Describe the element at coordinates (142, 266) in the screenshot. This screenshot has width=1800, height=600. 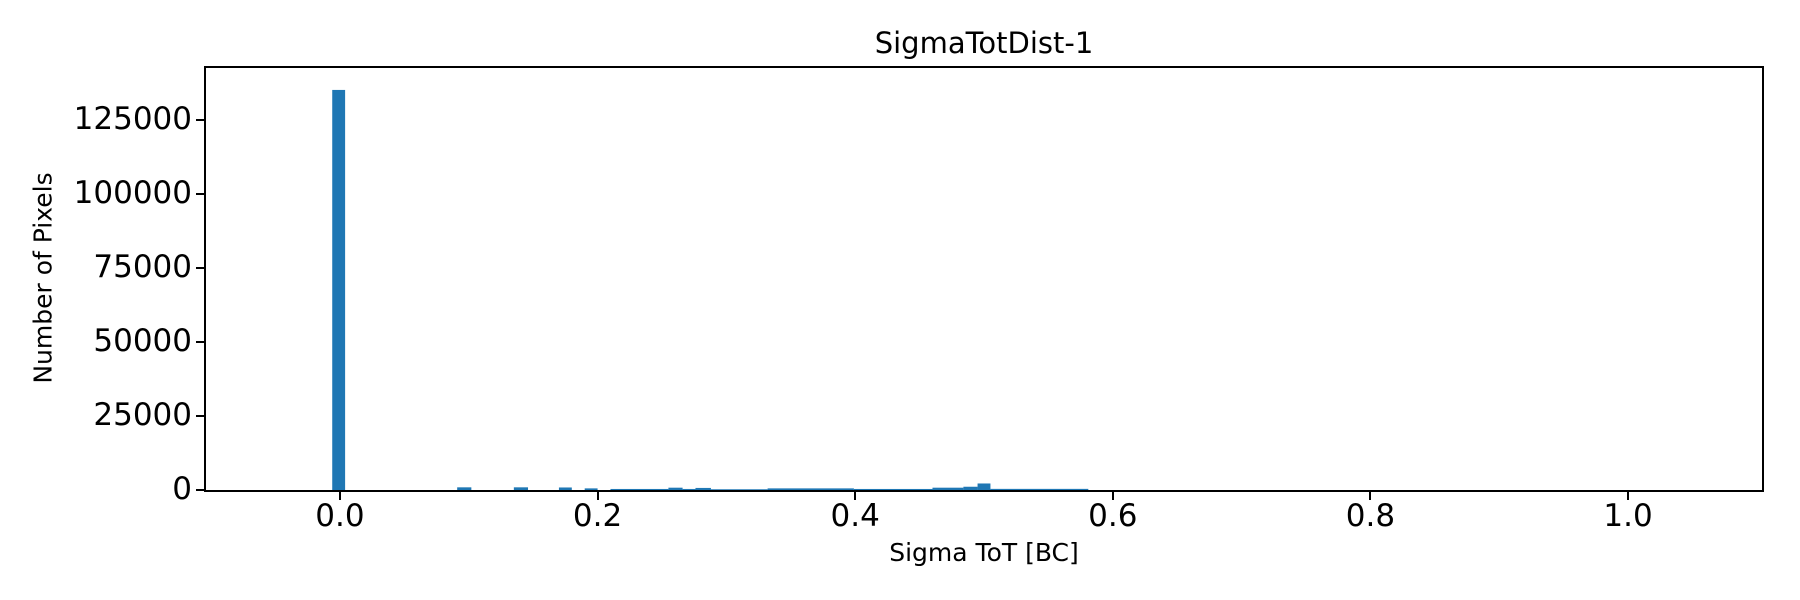
I see `y-tick-label: 75000` at that location.